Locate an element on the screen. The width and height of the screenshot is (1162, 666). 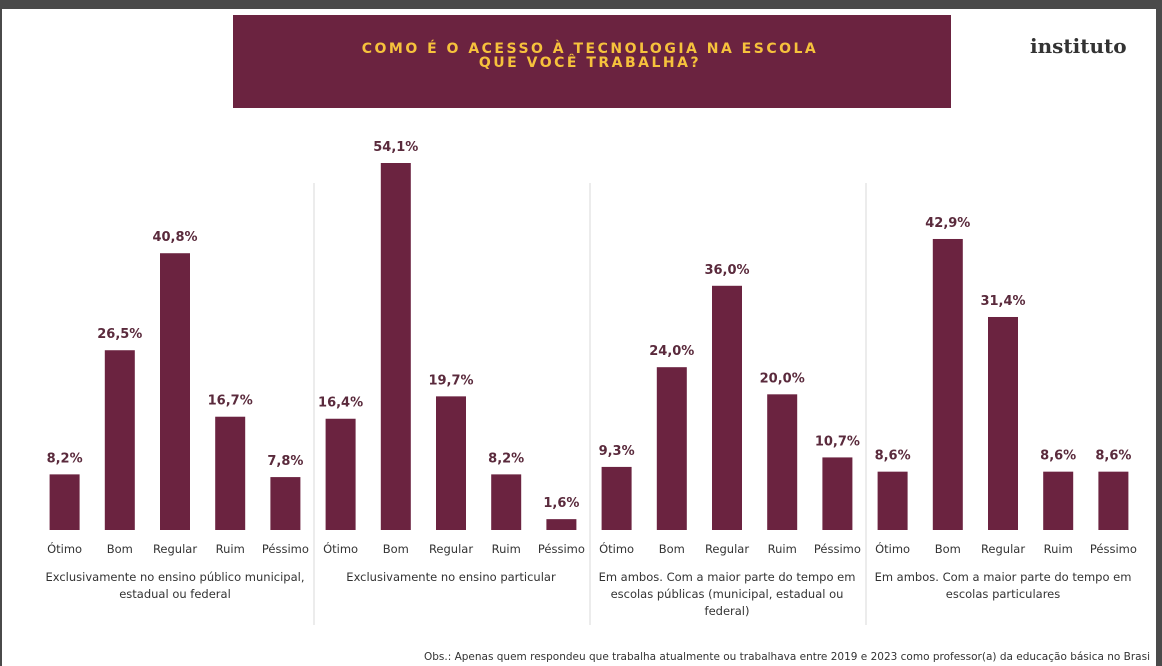
value-label: 10,7% is located at coordinates (837, 441).